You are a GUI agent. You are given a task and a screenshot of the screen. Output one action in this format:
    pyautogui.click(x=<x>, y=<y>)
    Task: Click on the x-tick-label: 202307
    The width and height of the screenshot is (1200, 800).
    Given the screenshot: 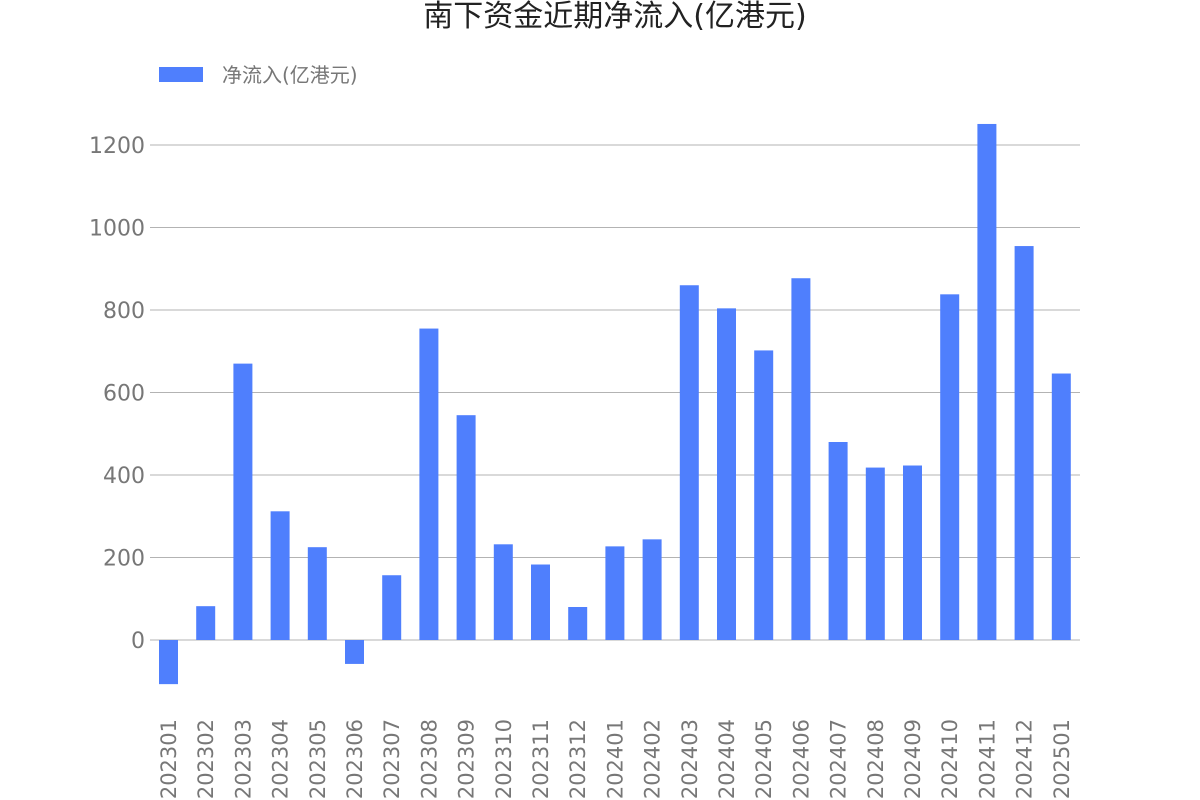 What is the action you would take?
    pyautogui.click(x=392, y=759)
    